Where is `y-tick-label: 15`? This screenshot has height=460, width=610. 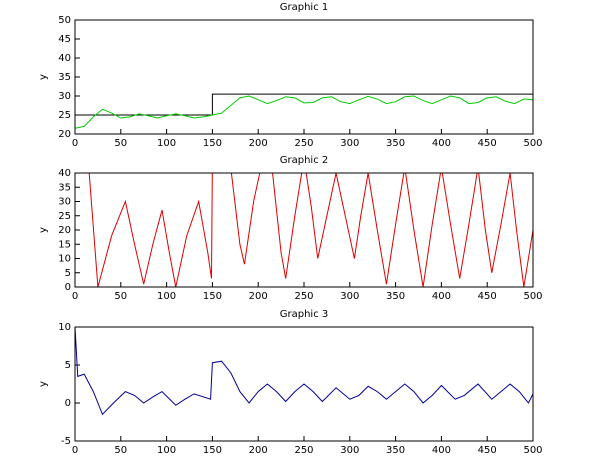
y-tick-label: 15 is located at coordinates (64, 244).